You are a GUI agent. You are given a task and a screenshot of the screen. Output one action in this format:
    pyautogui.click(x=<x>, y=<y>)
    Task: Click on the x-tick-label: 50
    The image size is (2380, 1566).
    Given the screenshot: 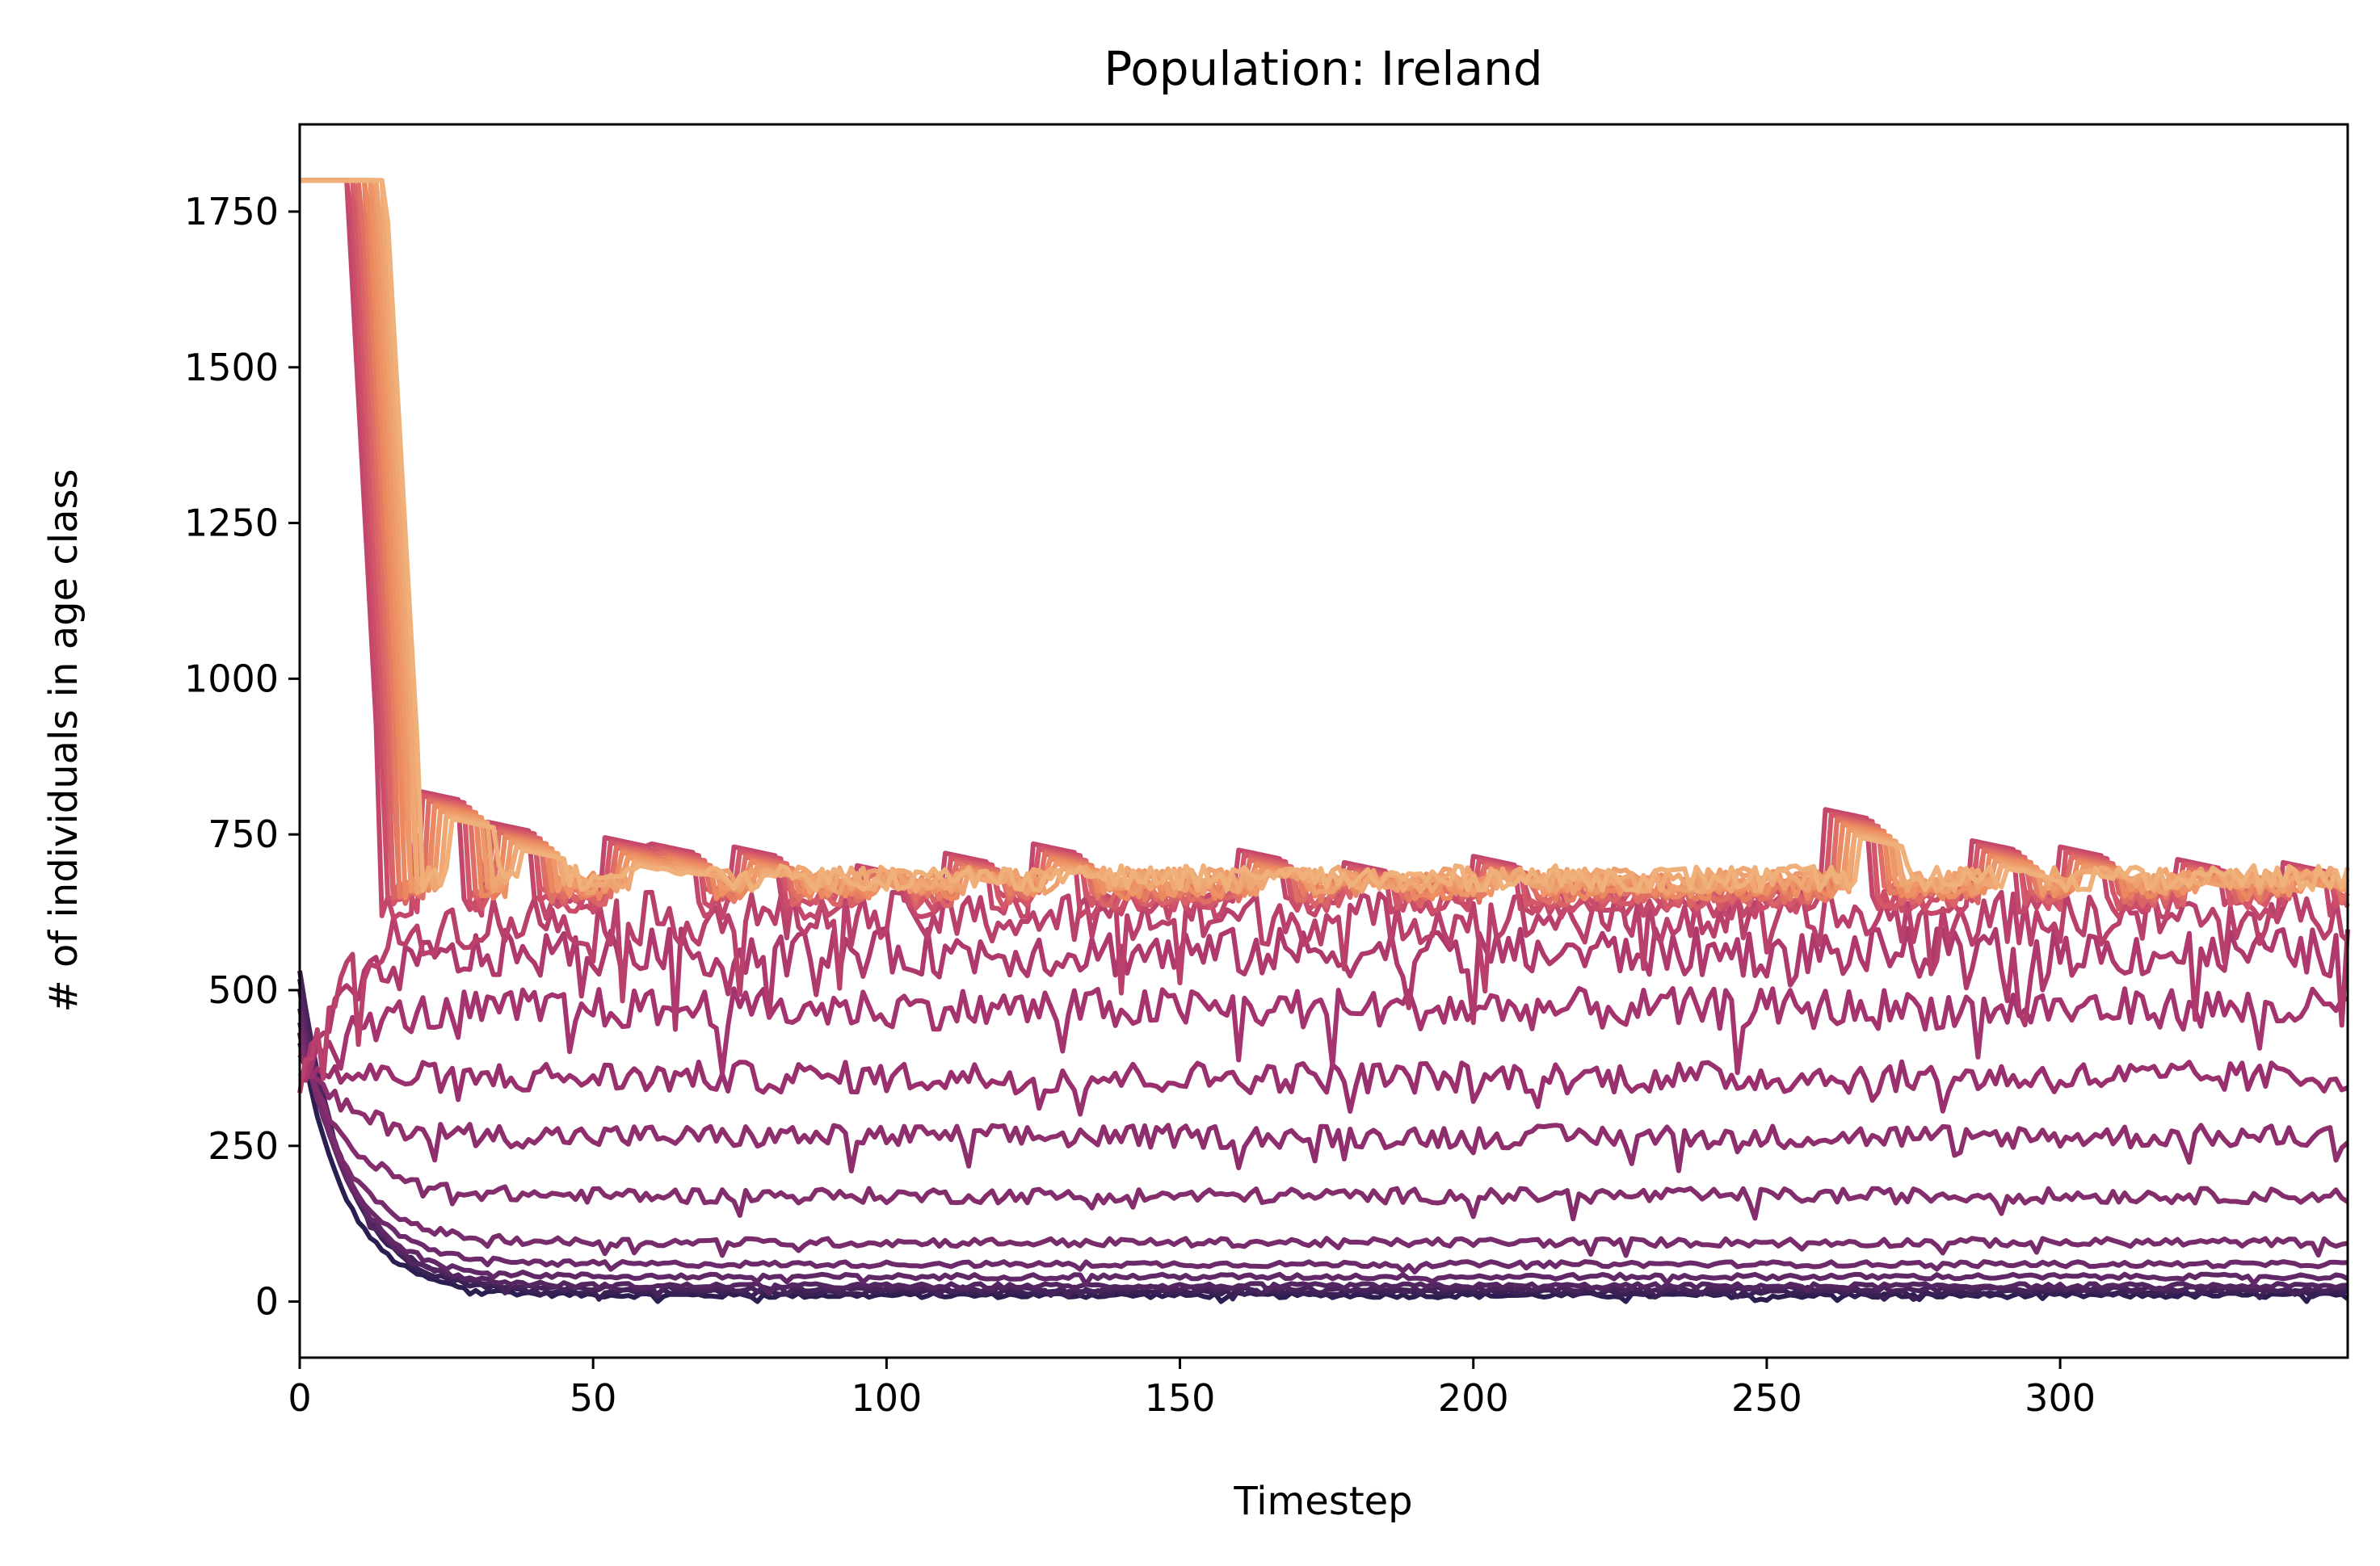 What is the action you would take?
    pyautogui.click(x=593, y=1398)
    